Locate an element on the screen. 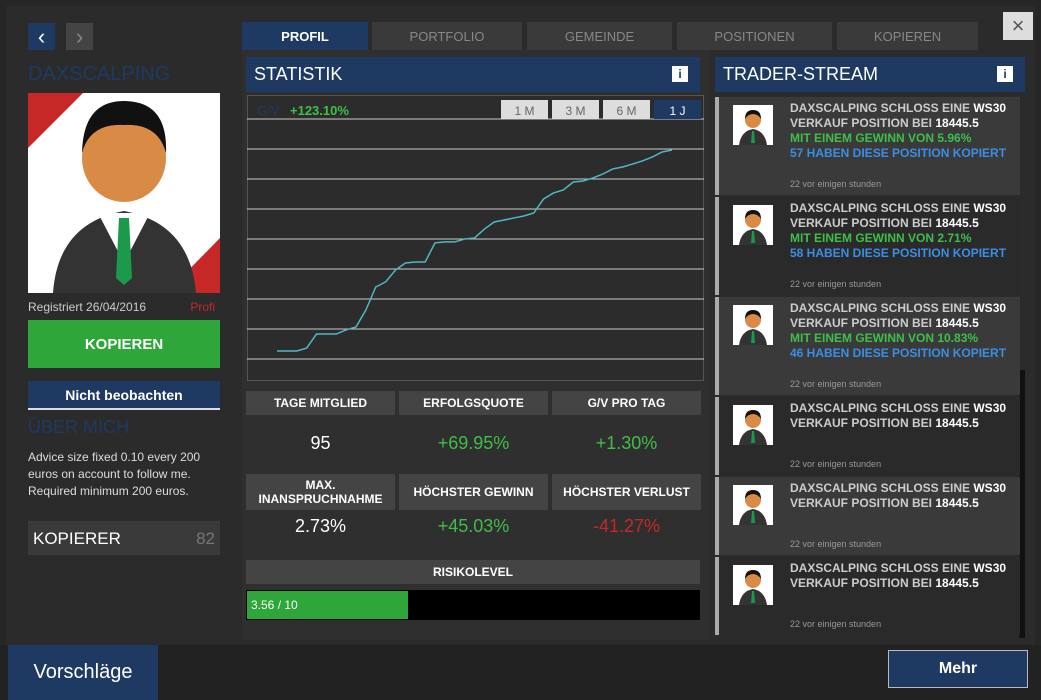 This screenshot has height=700, width=1041. range-label: 1 J is located at coordinates (677, 111).